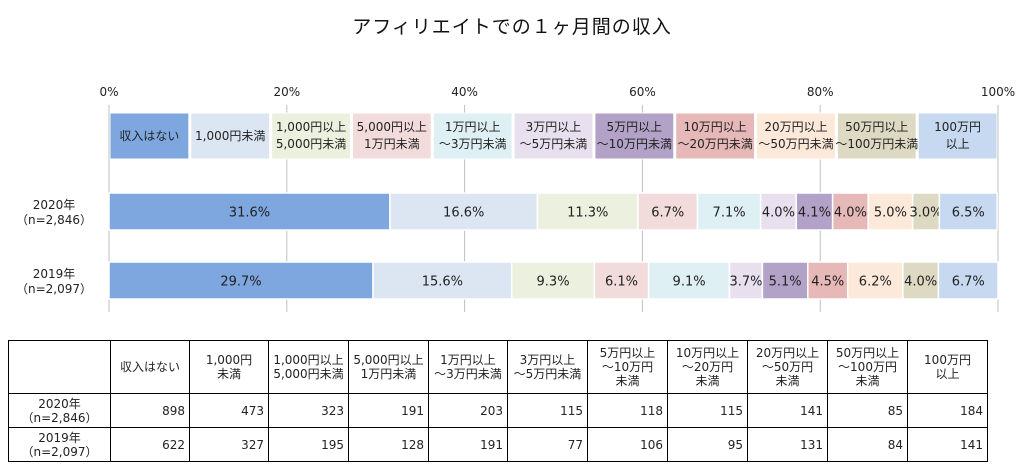 The image size is (1024, 472). What do you see at coordinates (814, 213) in the screenshot?
I see `data-label-0-6: 4.1%` at bounding box center [814, 213].